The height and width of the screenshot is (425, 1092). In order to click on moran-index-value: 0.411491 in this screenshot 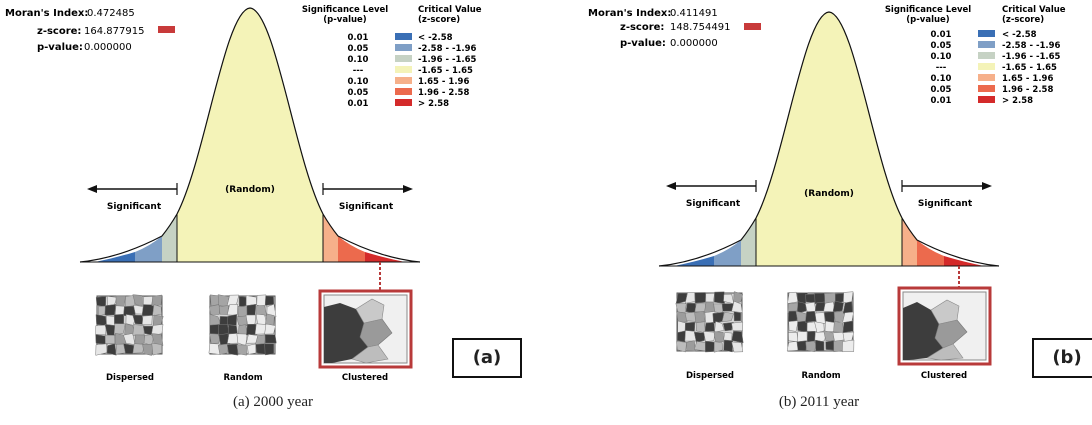, I will do `click(694, 13)`.